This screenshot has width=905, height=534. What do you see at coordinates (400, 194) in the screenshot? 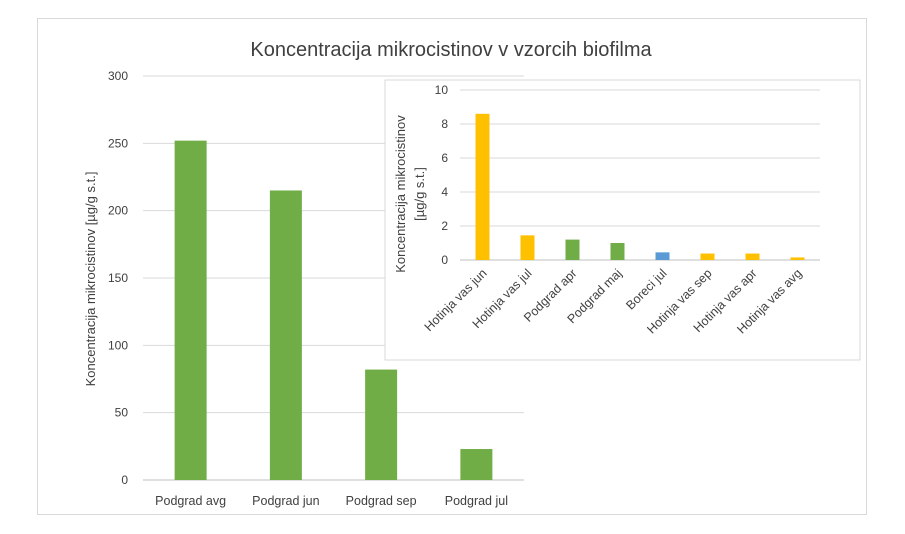
I see `inset-y-axis-label-line-1: Koncentracija mikrocistinov` at bounding box center [400, 194].